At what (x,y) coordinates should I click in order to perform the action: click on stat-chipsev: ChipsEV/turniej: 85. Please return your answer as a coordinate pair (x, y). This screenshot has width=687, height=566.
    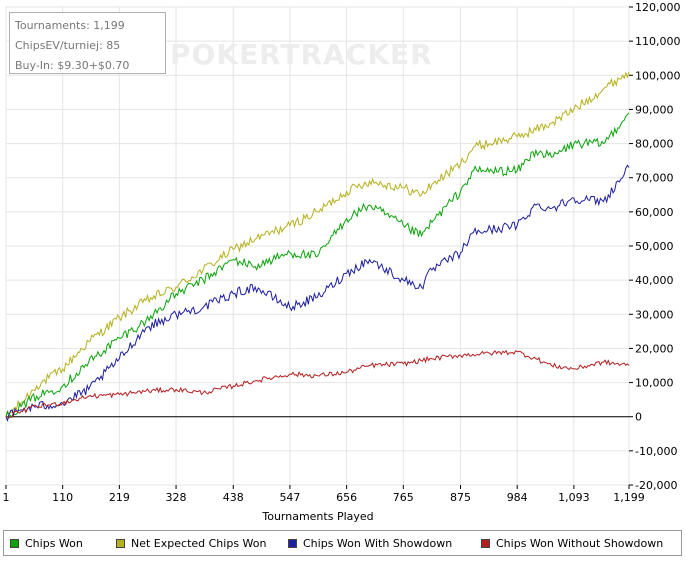
    Looking at the image, I should click on (68, 45).